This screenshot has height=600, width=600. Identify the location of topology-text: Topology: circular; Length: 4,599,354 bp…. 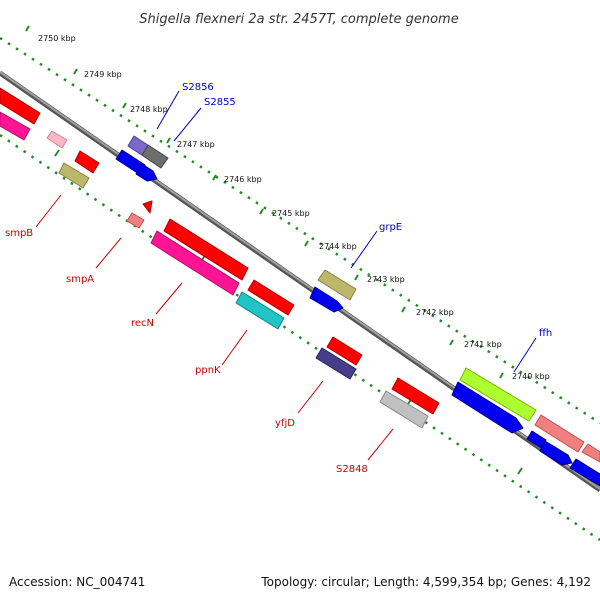
(425, 582).